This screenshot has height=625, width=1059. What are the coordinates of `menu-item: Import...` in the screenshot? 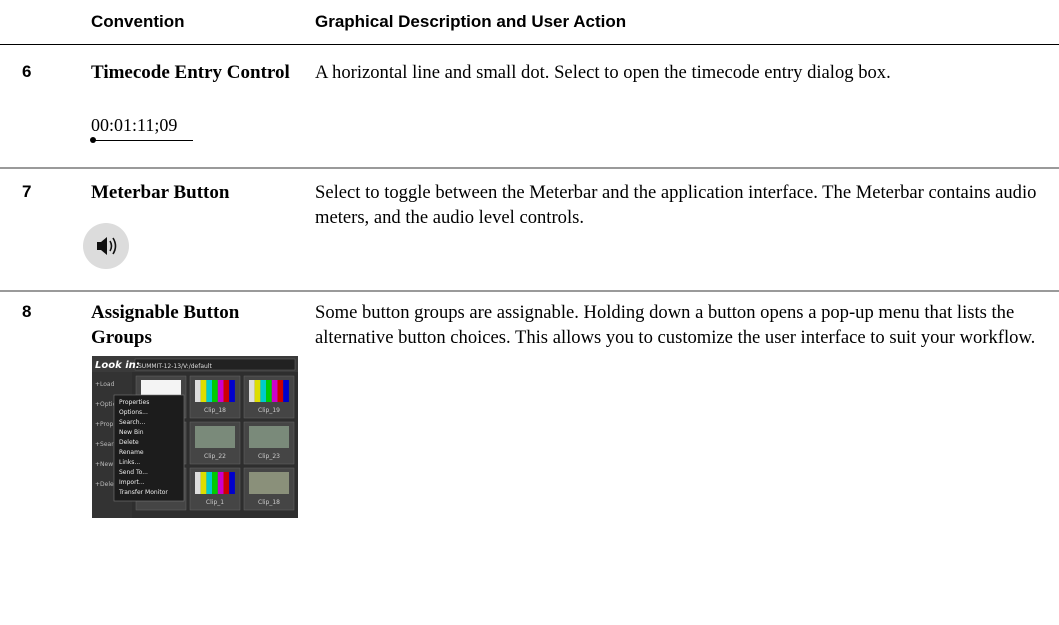 It's located at (132, 482).